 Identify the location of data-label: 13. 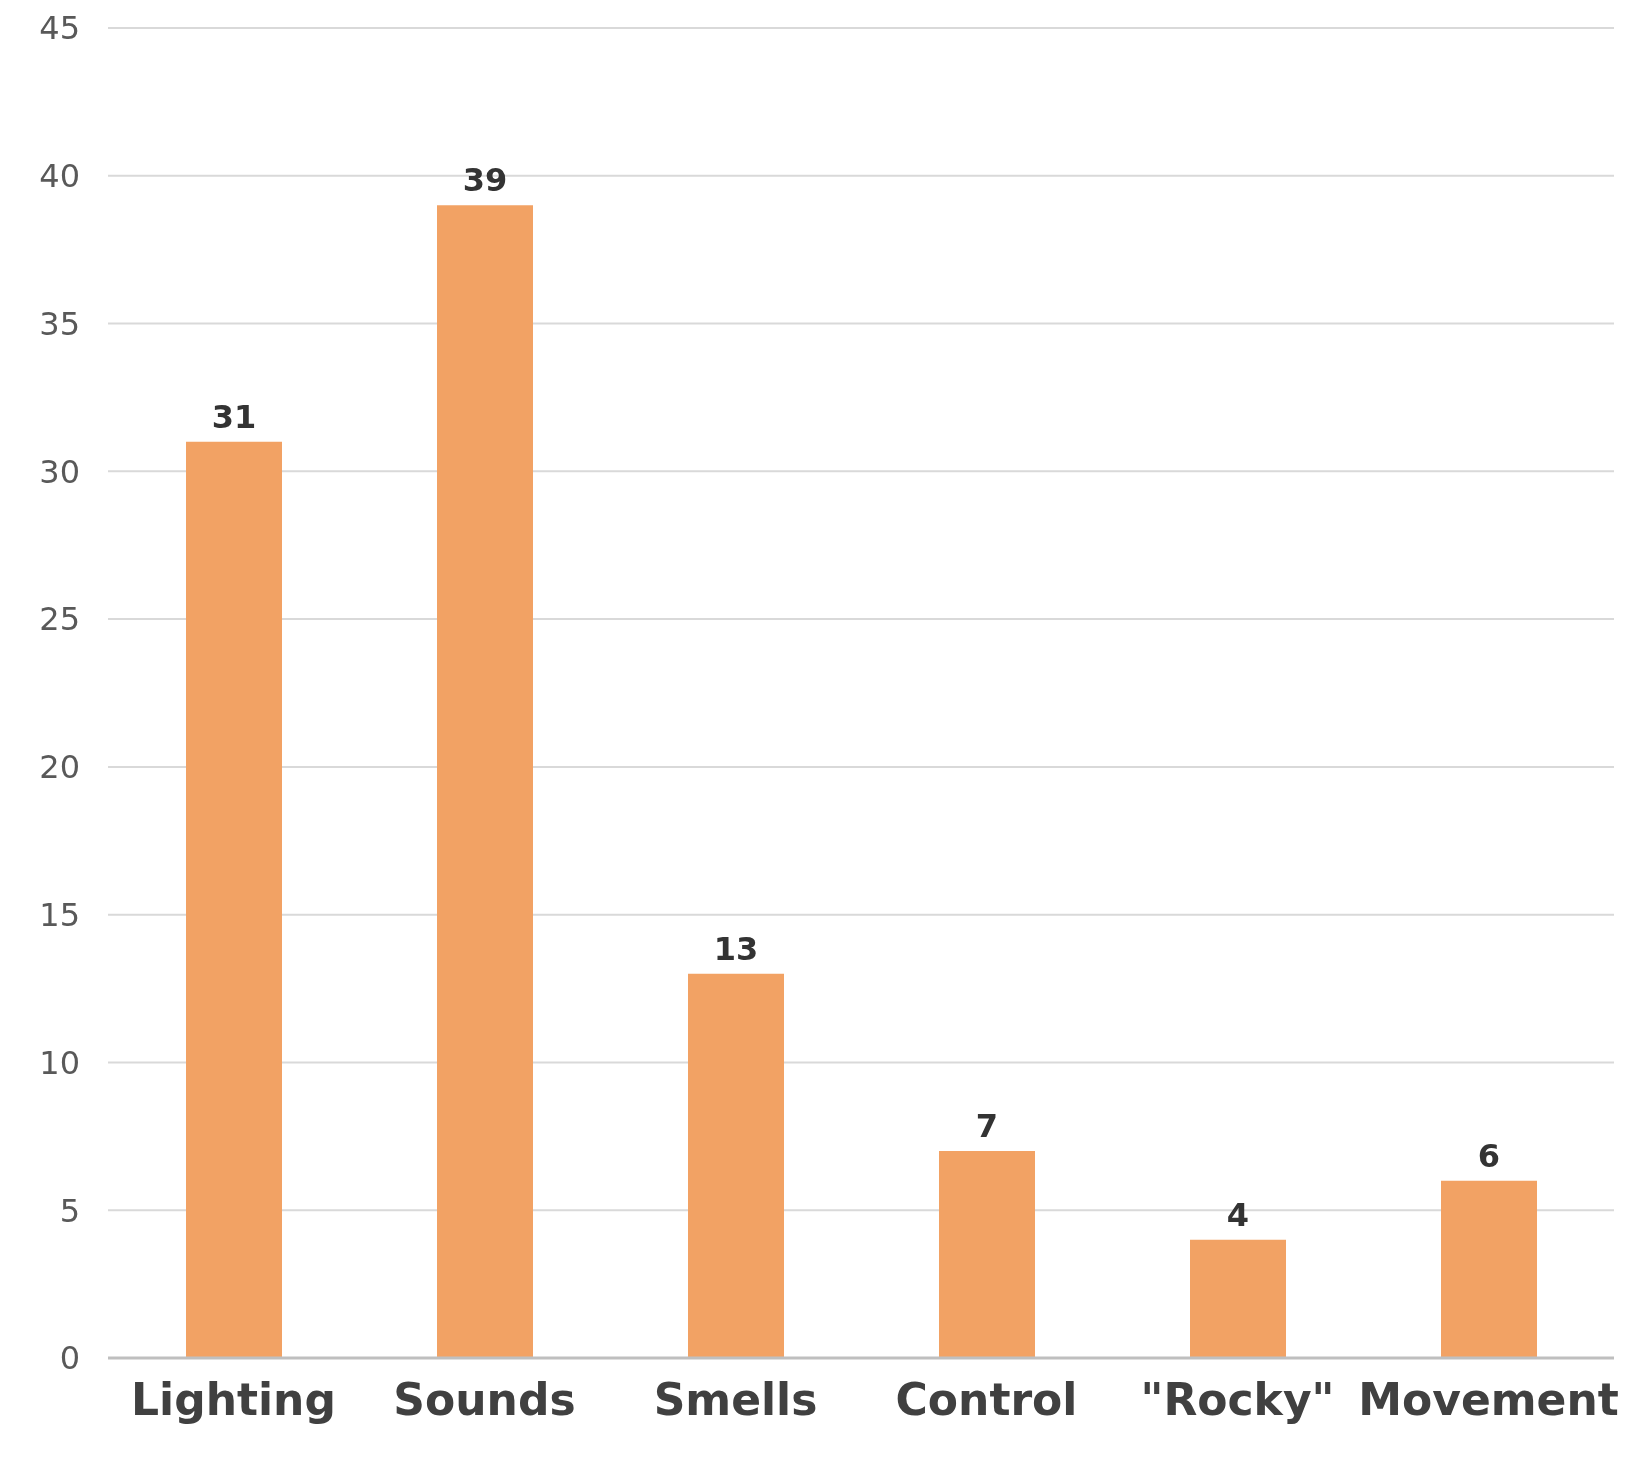
(736, 948).